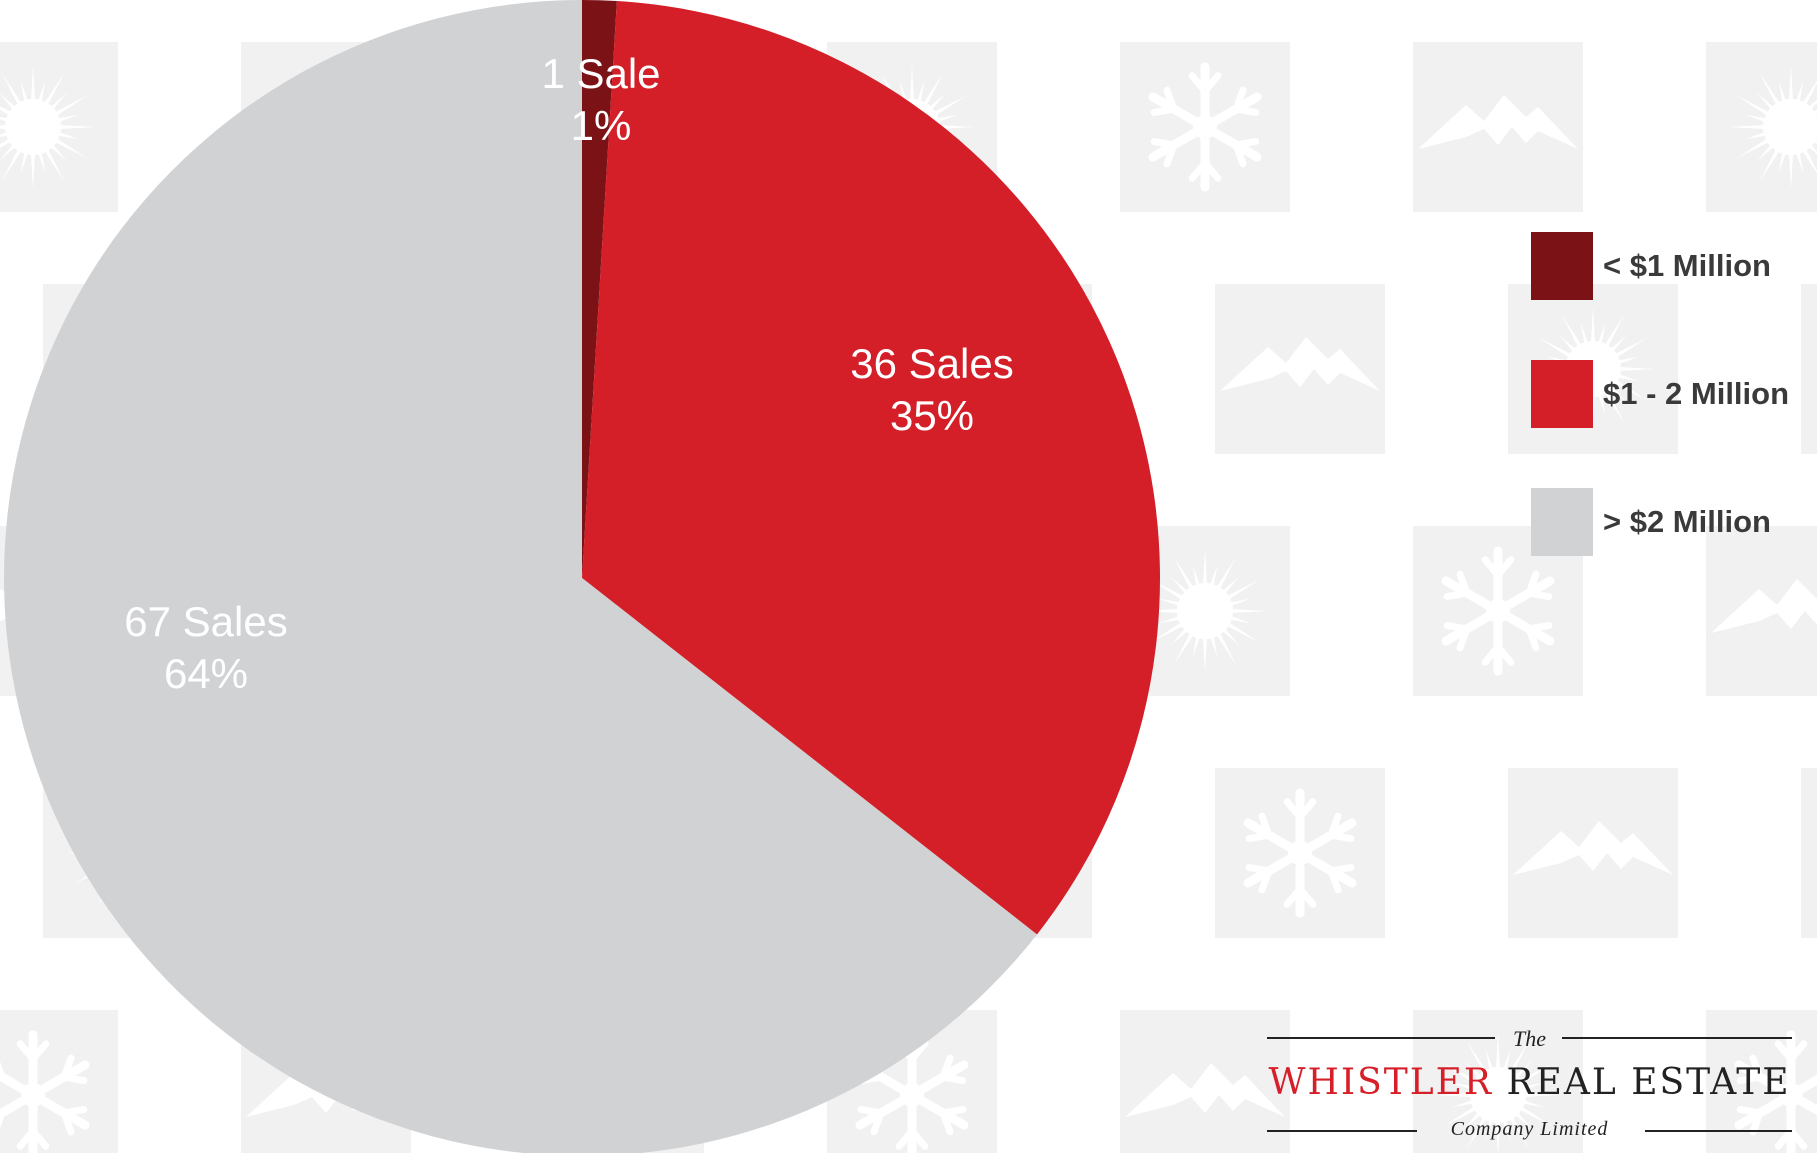 The width and height of the screenshot is (1817, 1153). What do you see at coordinates (1687, 265) in the screenshot?
I see `legend-label: < $1 Million` at bounding box center [1687, 265].